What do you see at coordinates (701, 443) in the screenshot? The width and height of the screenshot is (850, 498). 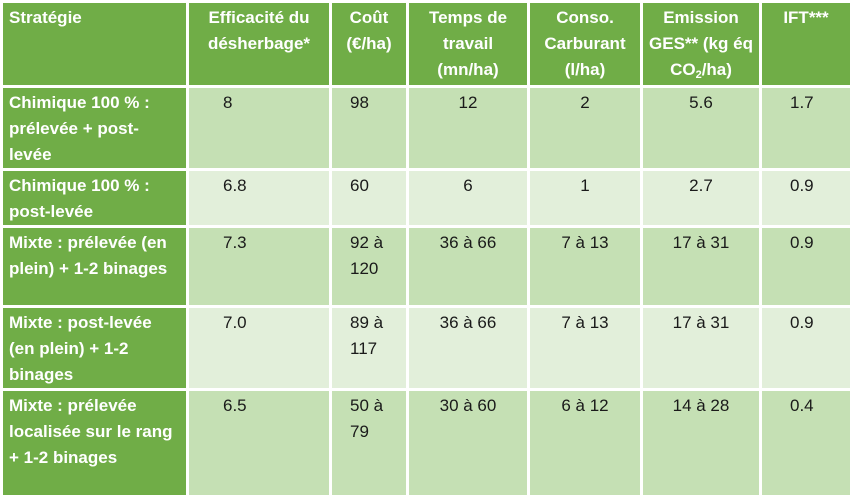 I see `cell-emission: 14 à 28` at bounding box center [701, 443].